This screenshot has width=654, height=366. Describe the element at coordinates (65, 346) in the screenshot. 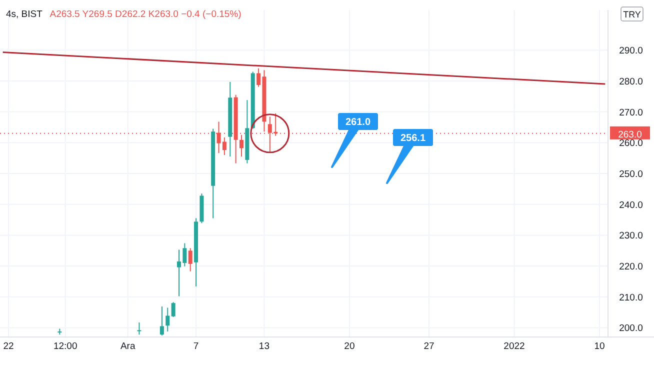

I see `x-tick-label: 12:00` at that location.